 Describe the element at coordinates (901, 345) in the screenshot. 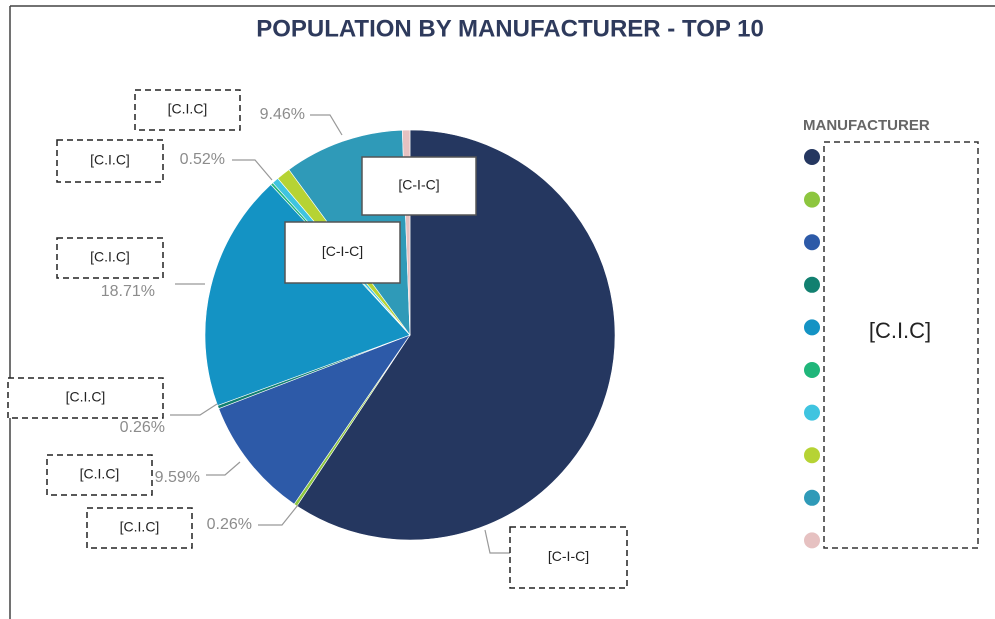

I see `legend-redaction` at that location.